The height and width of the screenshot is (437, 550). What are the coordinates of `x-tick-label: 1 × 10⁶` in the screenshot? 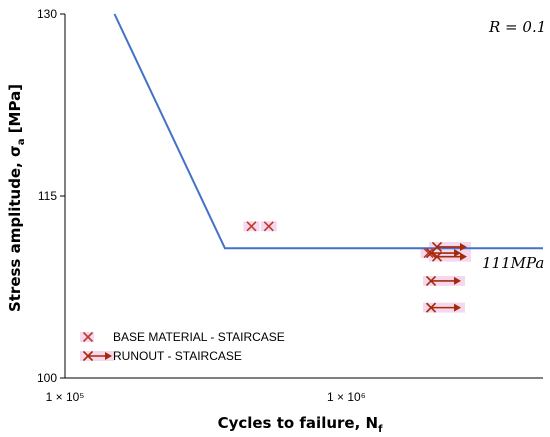 It's located at (346, 397).